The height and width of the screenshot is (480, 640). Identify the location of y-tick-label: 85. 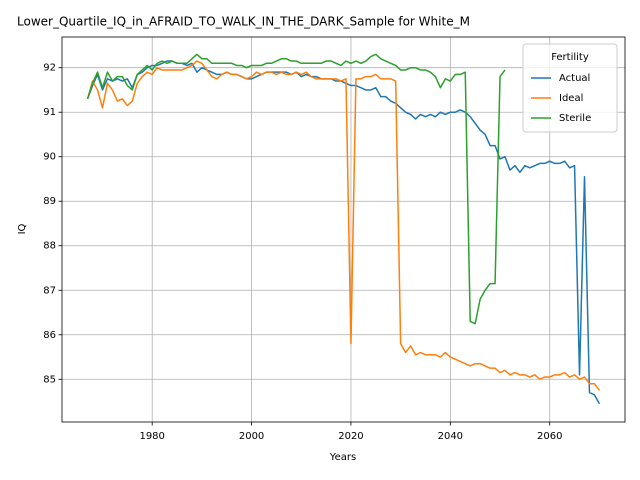
(49, 379).